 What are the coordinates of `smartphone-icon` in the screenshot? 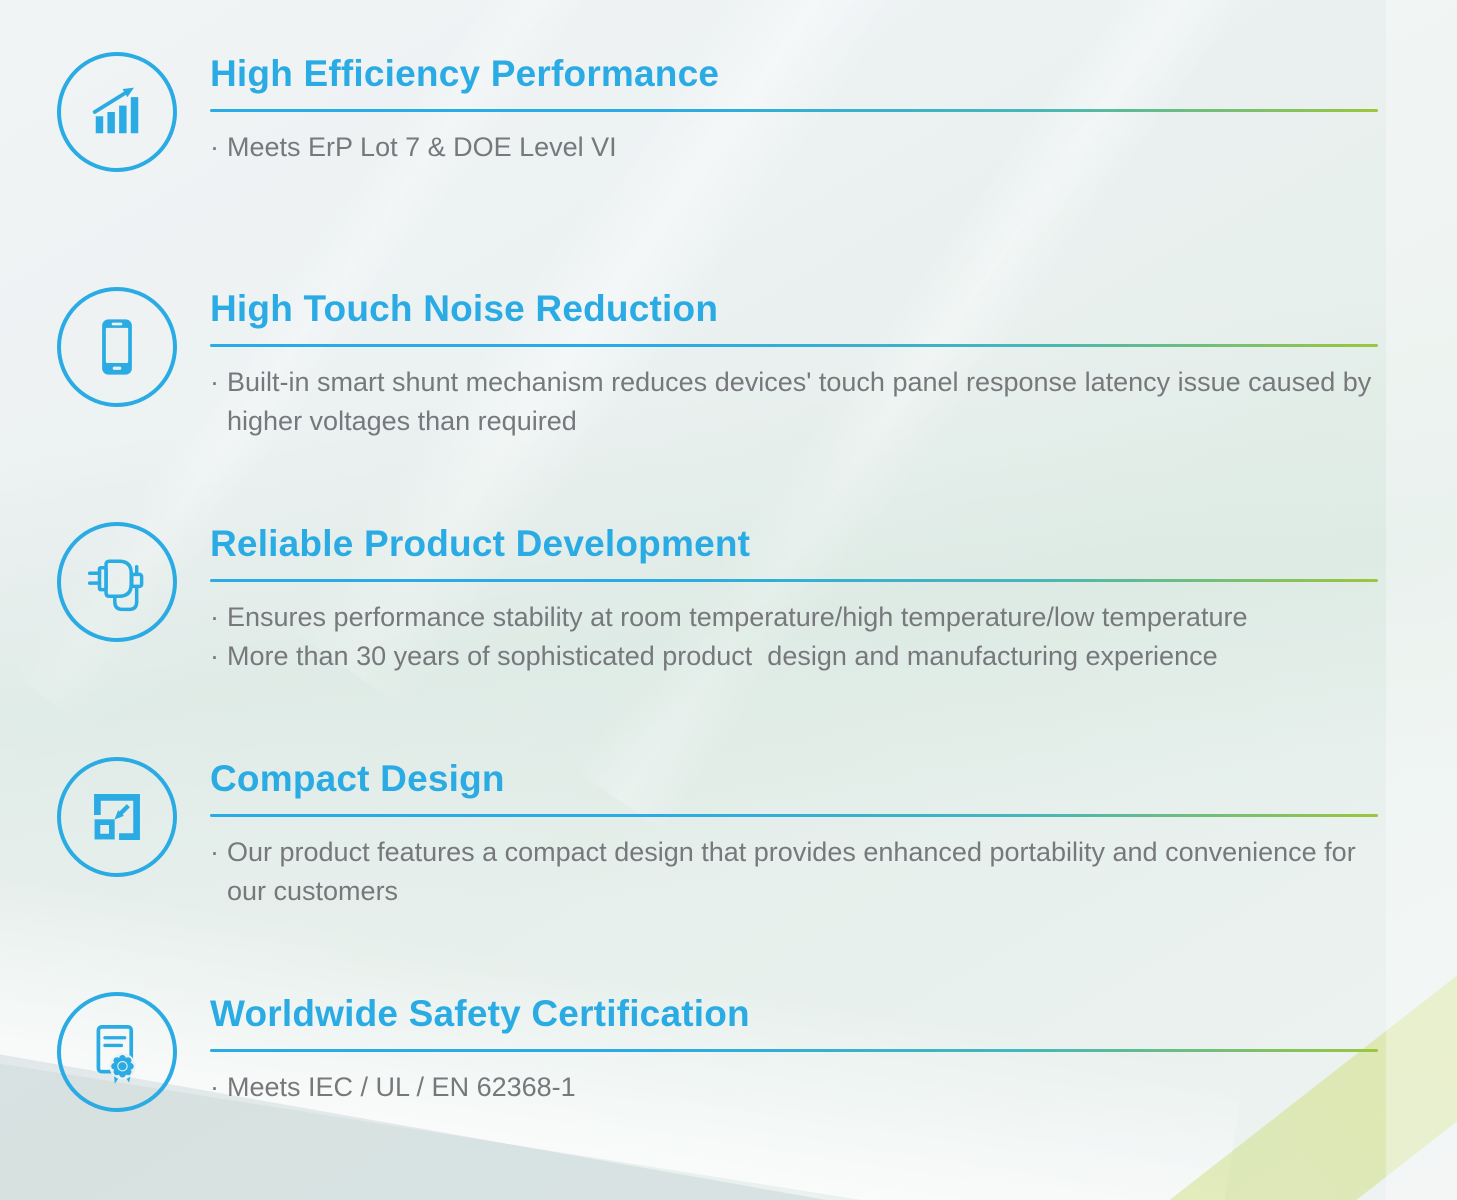 It's located at (117, 347).